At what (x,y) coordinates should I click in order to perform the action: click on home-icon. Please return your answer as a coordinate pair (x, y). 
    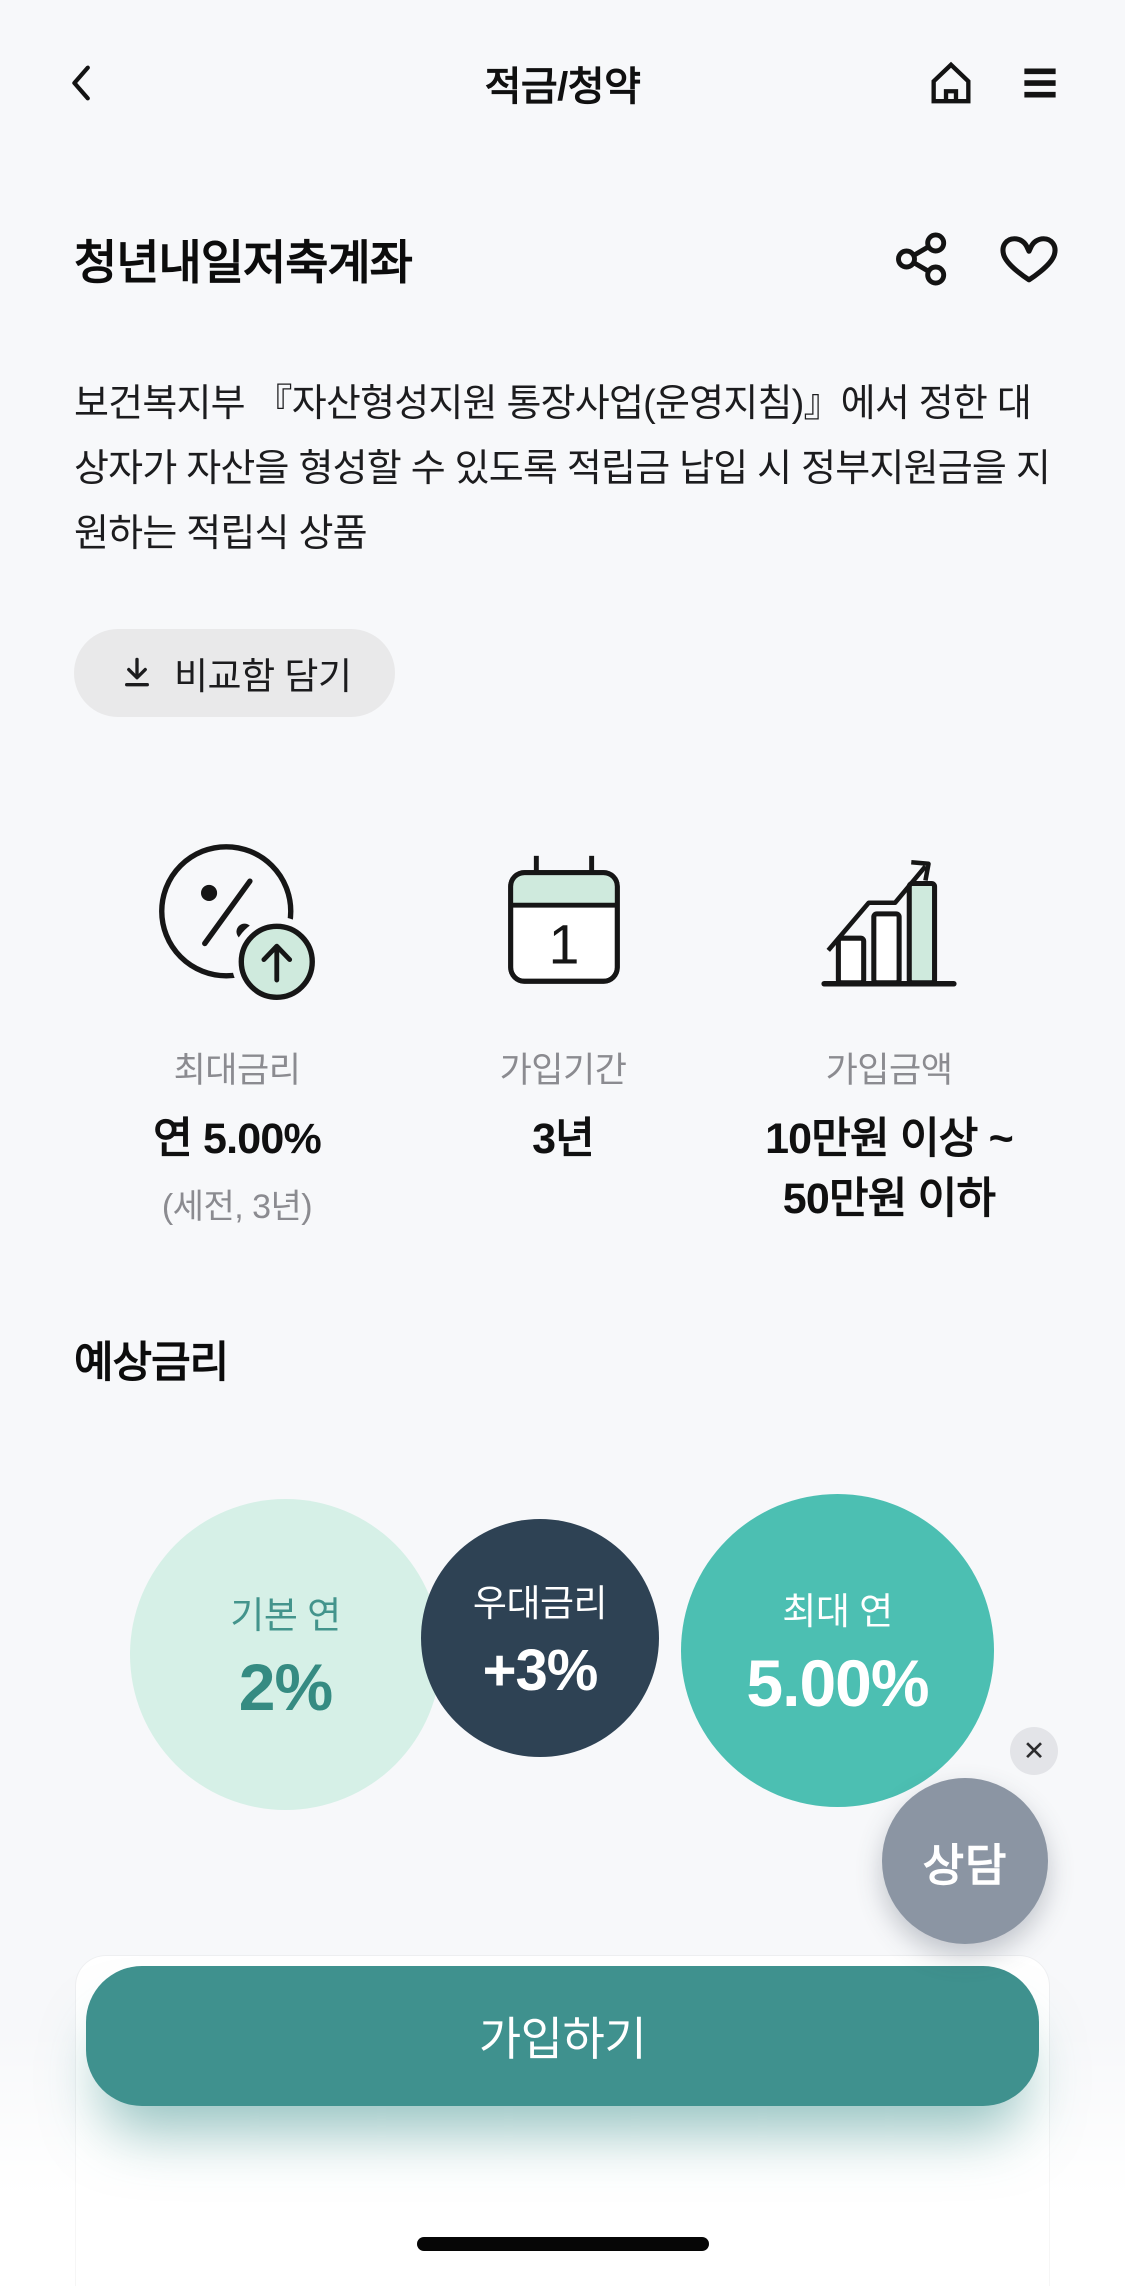
    Looking at the image, I should click on (951, 83).